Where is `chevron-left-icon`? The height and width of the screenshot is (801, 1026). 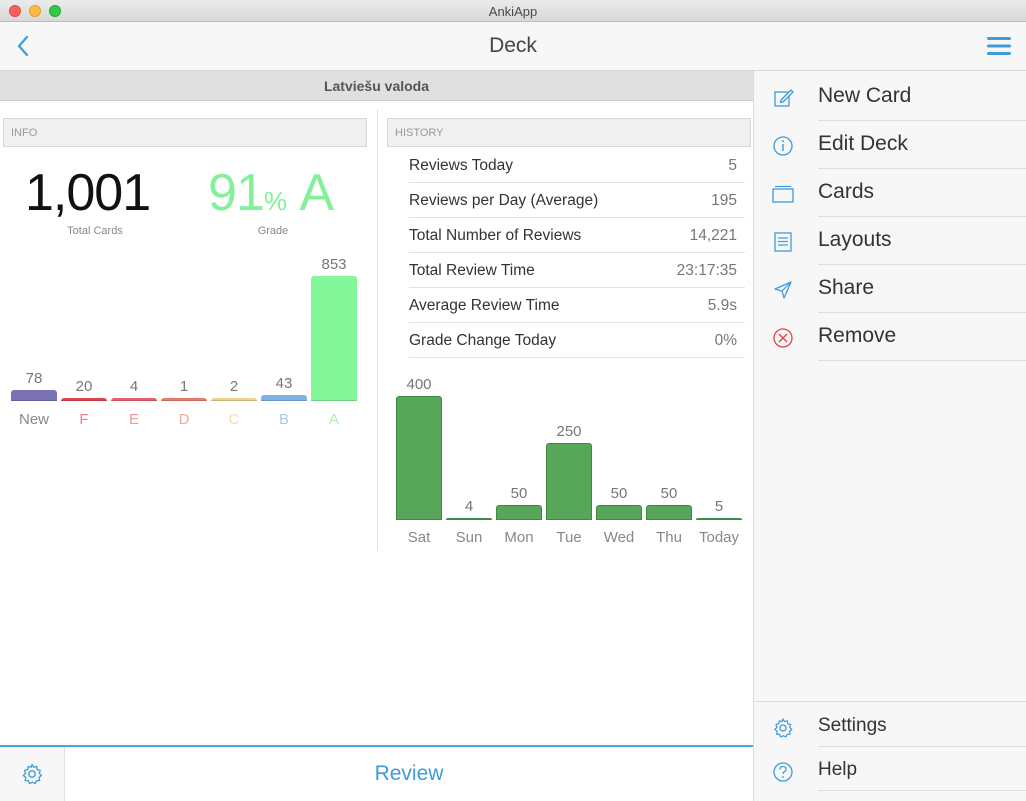
chevron-left-icon is located at coordinates (23, 46).